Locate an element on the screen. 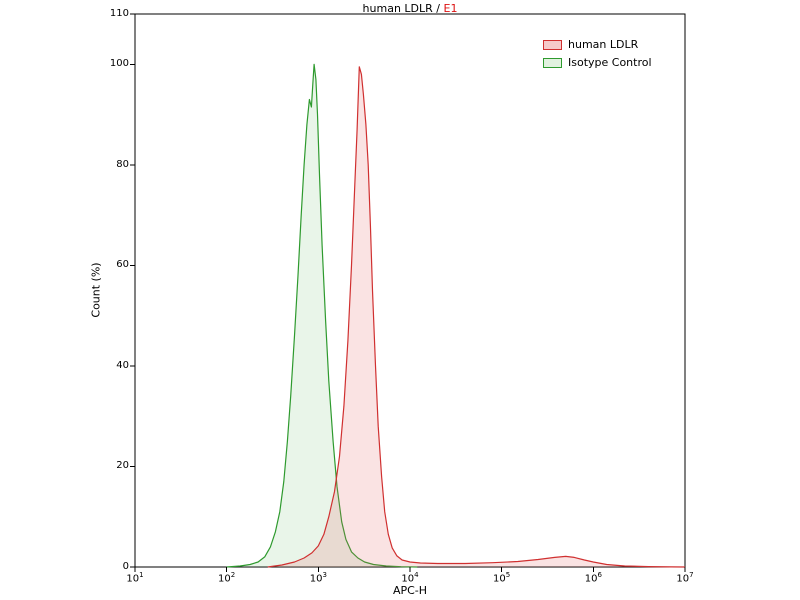 This screenshot has width=800, height=600. legend-swatch-human-ldlr is located at coordinates (552, 44).